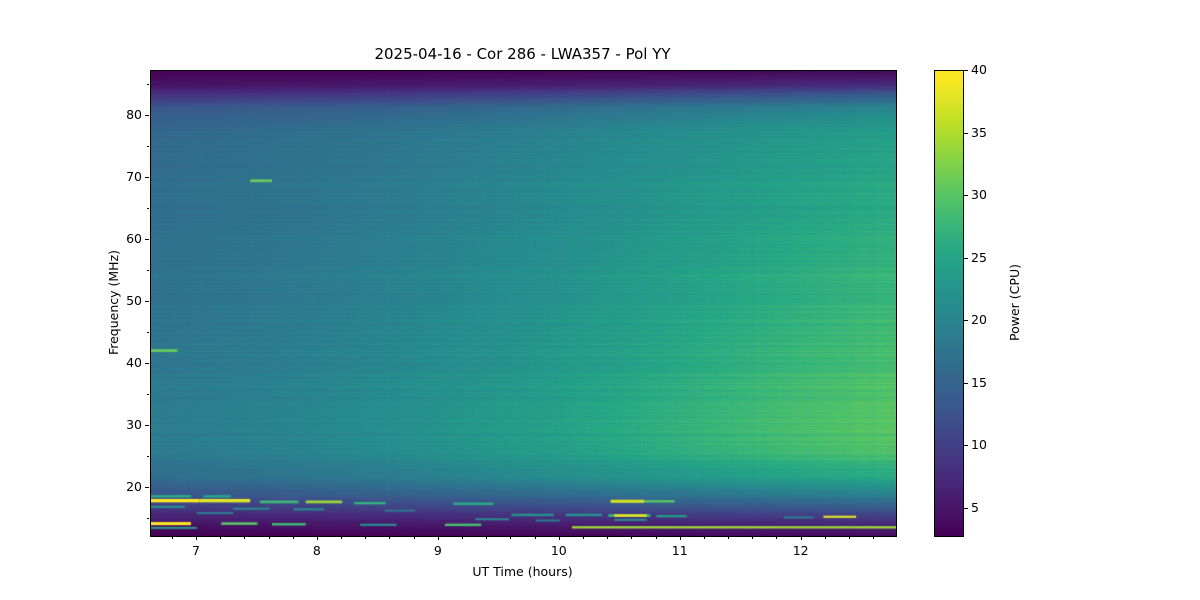 The height and width of the screenshot is (600, 1200). I want to click on y-tick-label: 70, so click(134, 176).